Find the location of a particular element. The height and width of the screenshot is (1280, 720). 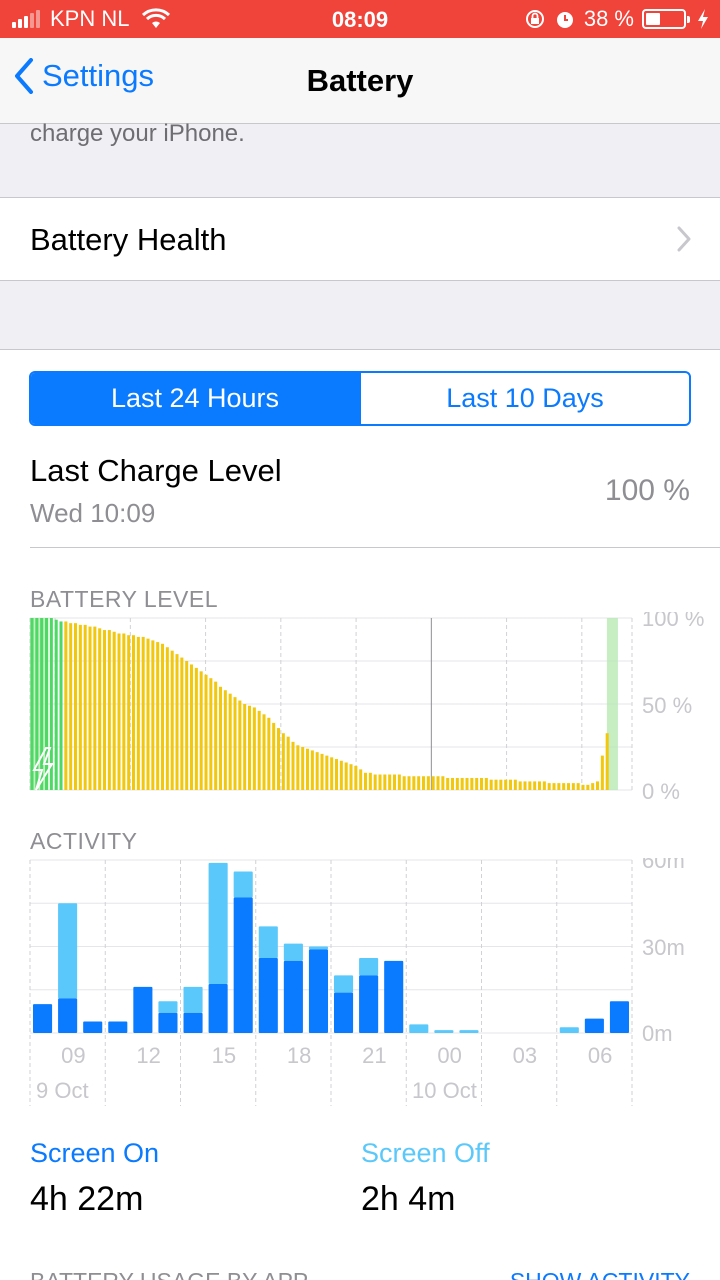

x-tick-label: 00 is located at coordinates (449, 1055).